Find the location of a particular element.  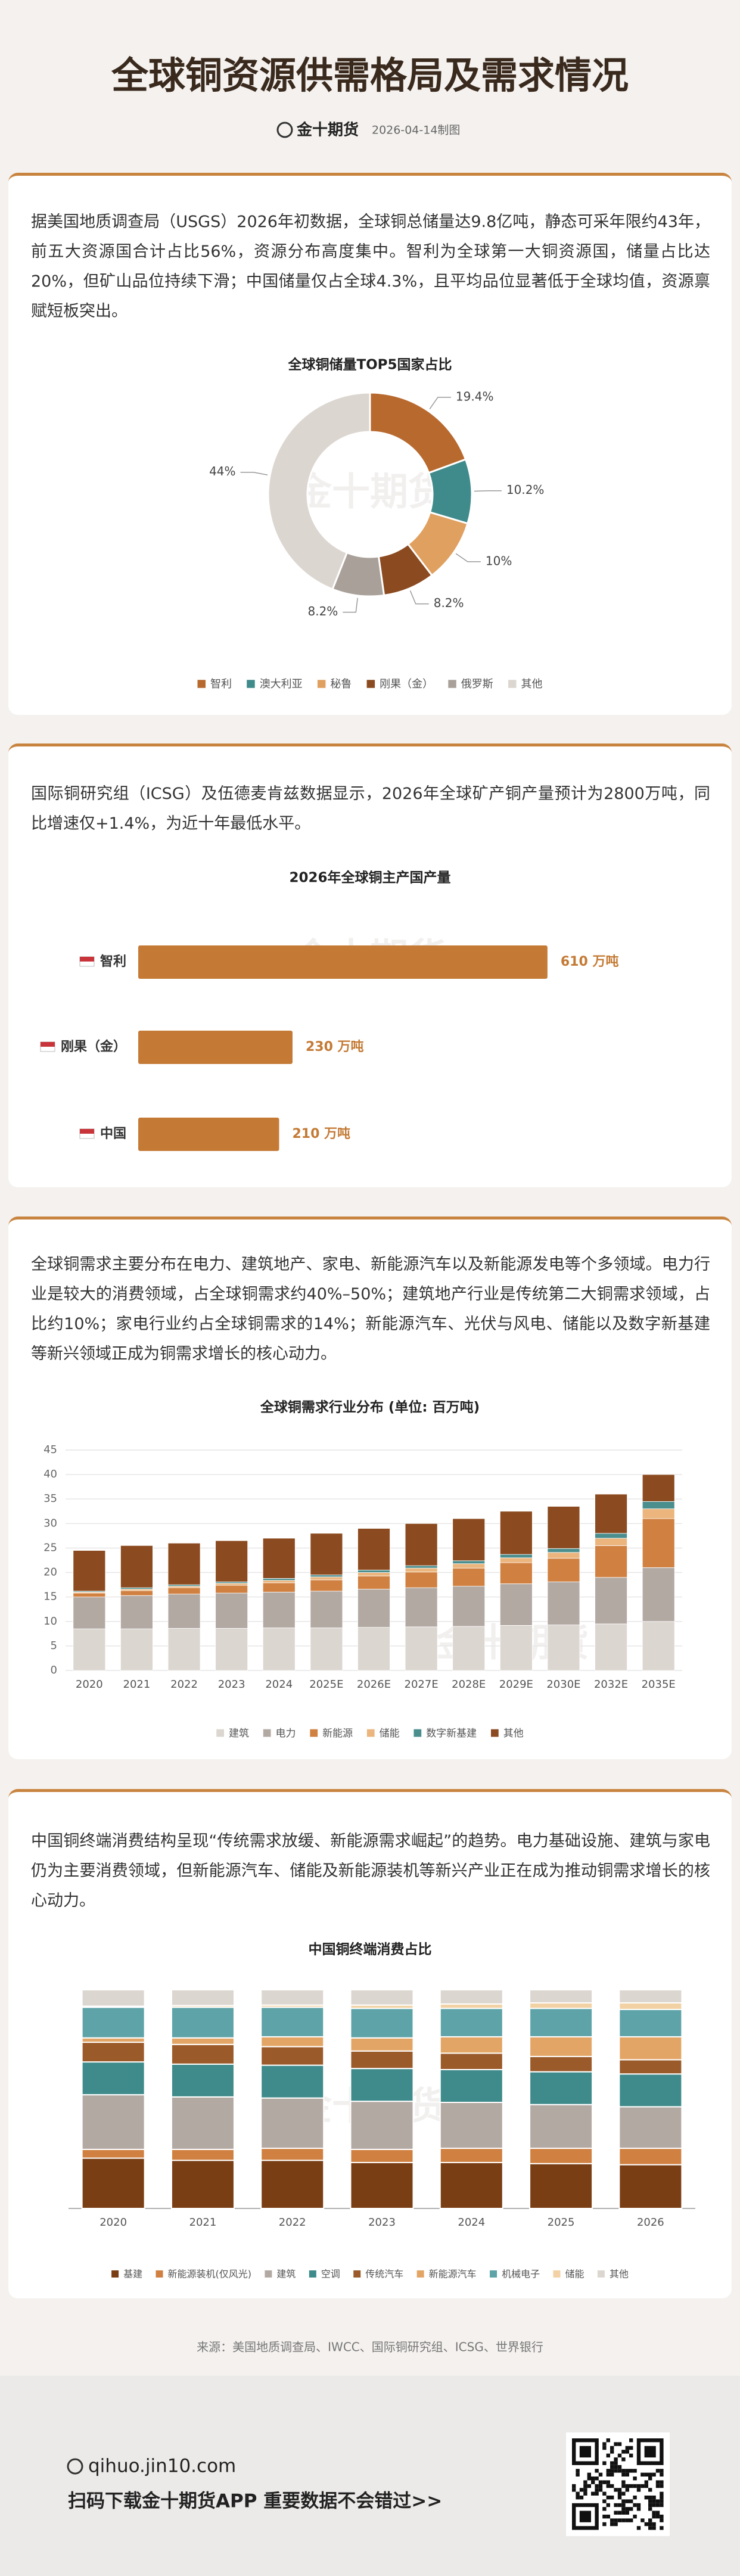

brand-icon is located at coordinates (284, 130).